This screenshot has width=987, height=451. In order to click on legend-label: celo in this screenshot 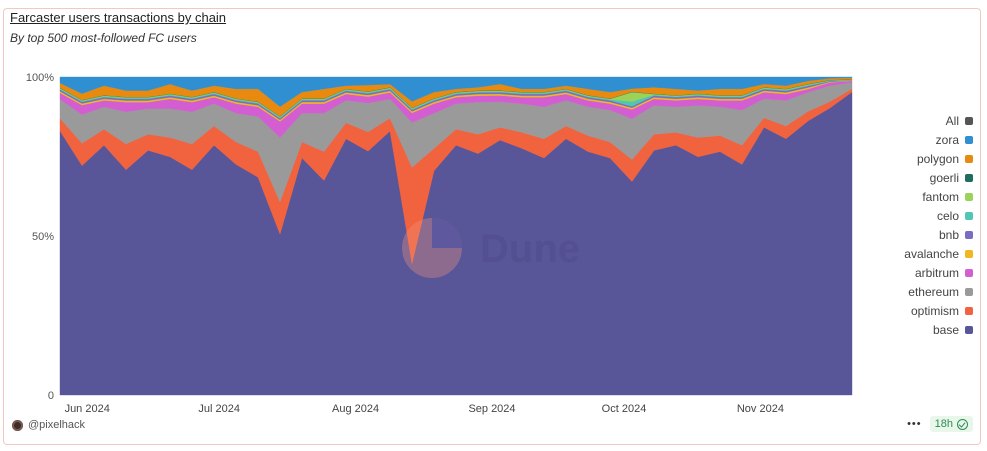, I will do `click(947, 215)`.